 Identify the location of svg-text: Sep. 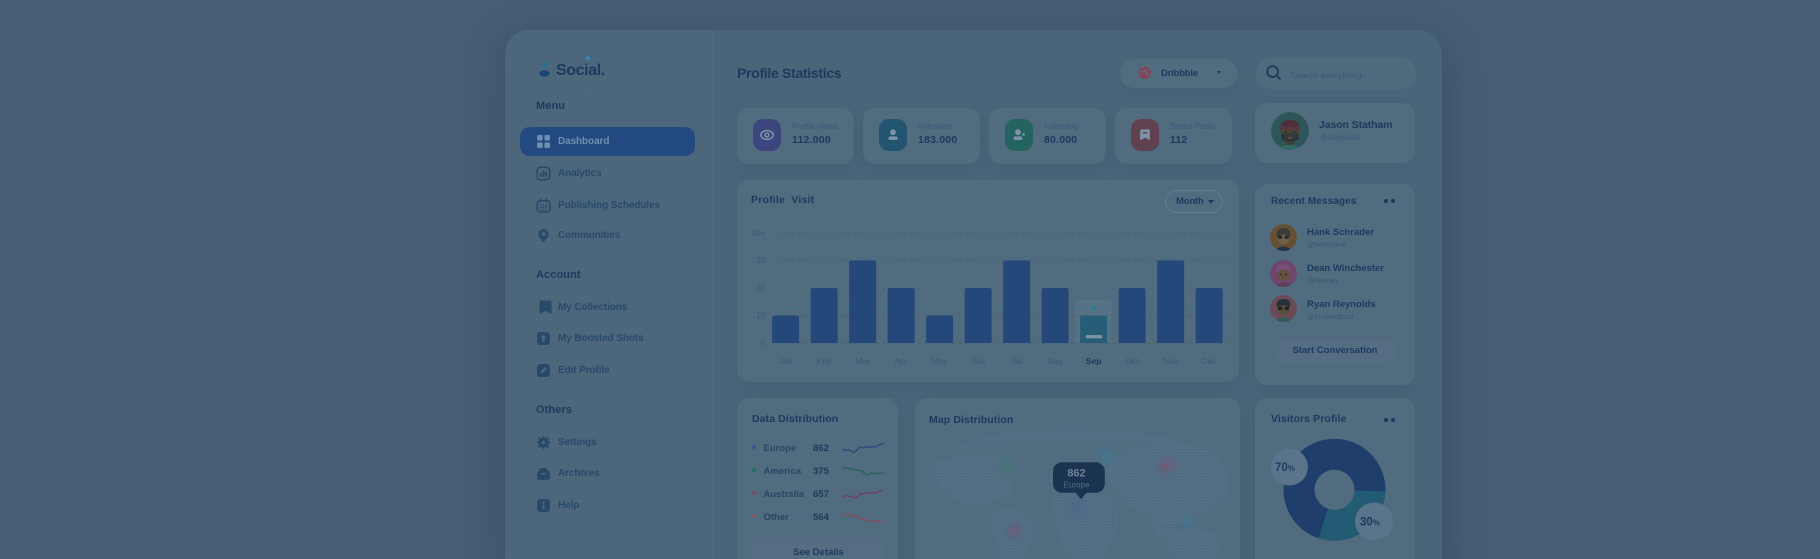
(1094, 361).